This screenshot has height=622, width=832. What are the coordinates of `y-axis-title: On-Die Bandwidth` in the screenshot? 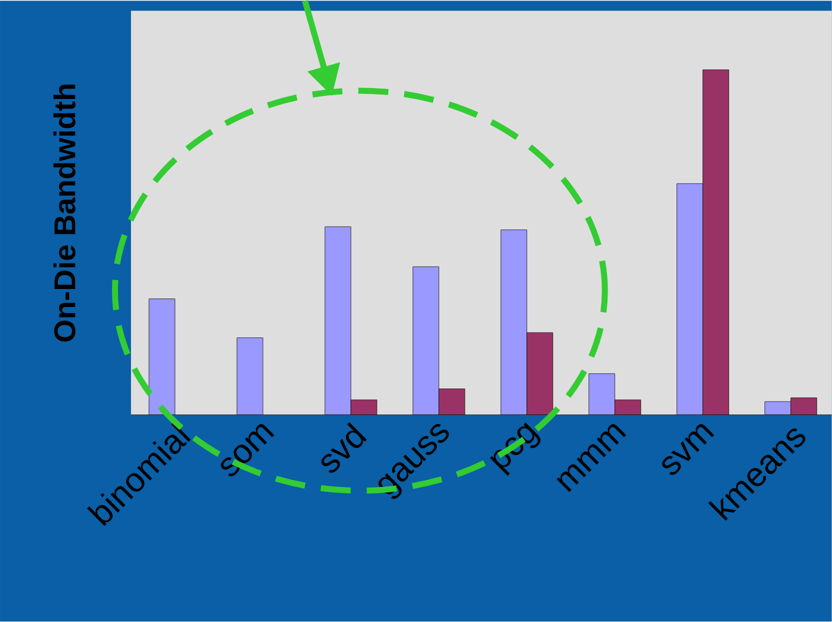 It's located at (64, 213).